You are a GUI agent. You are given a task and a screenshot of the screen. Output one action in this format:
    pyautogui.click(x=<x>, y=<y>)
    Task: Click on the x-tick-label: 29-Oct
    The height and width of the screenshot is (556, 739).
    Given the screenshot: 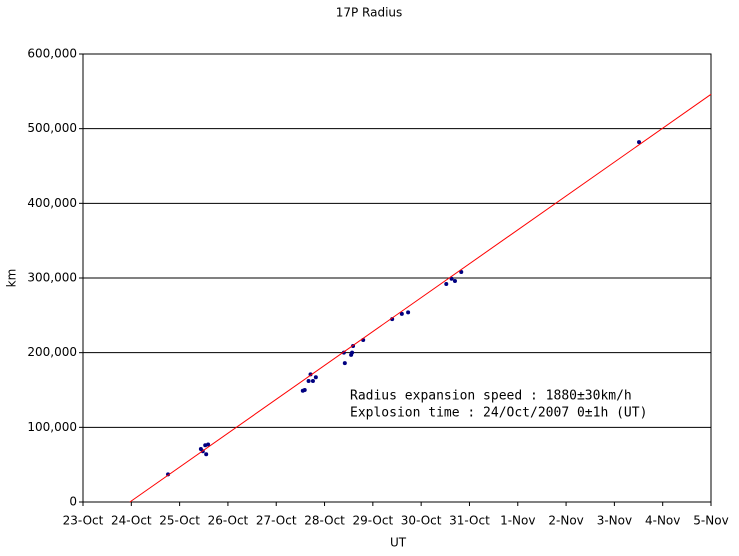 What is the action you would take?
    pyautogui.click(x=373, y=521)
    